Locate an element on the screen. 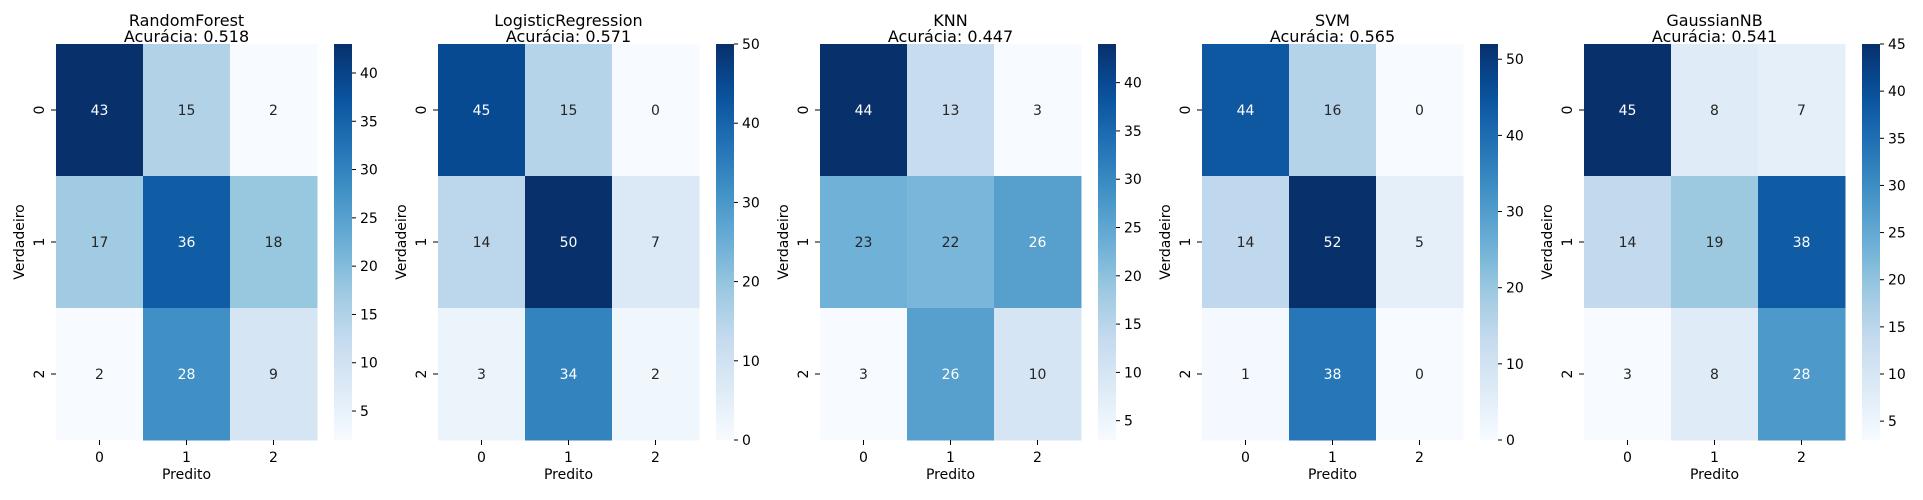  chart-title-line: Acurácia: 0.571 is located at coordinates (568, 36).